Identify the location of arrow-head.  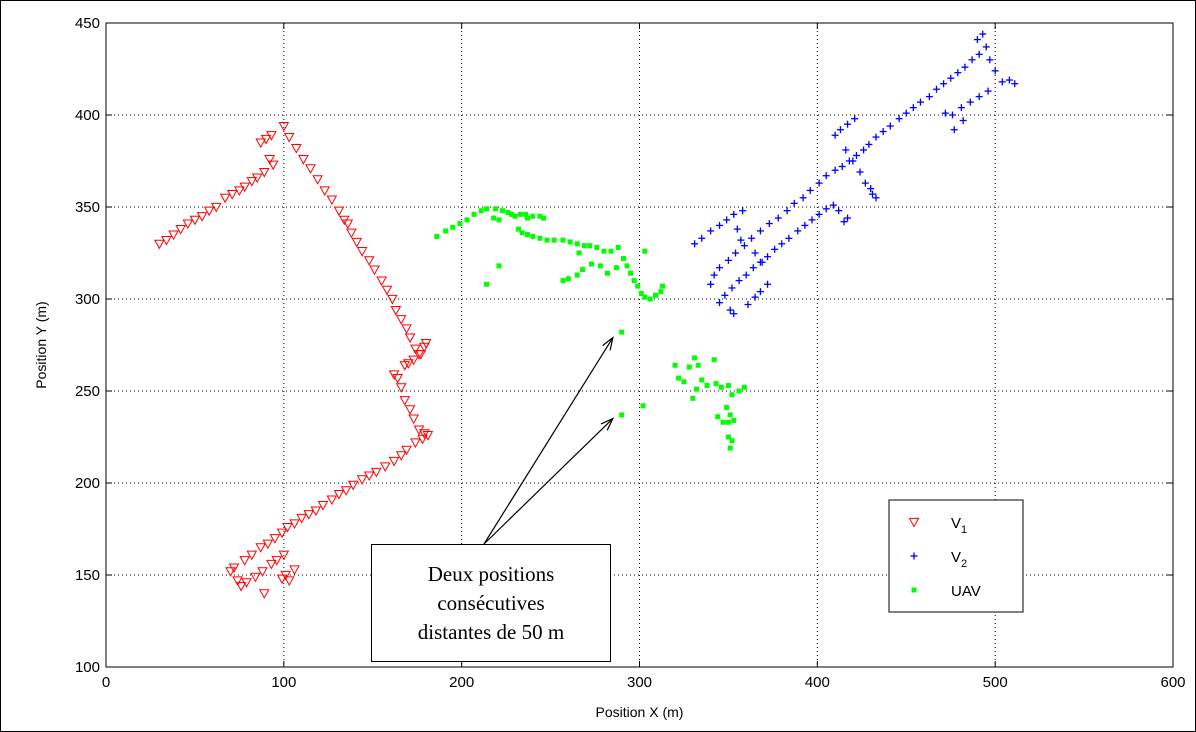
(608, 343).